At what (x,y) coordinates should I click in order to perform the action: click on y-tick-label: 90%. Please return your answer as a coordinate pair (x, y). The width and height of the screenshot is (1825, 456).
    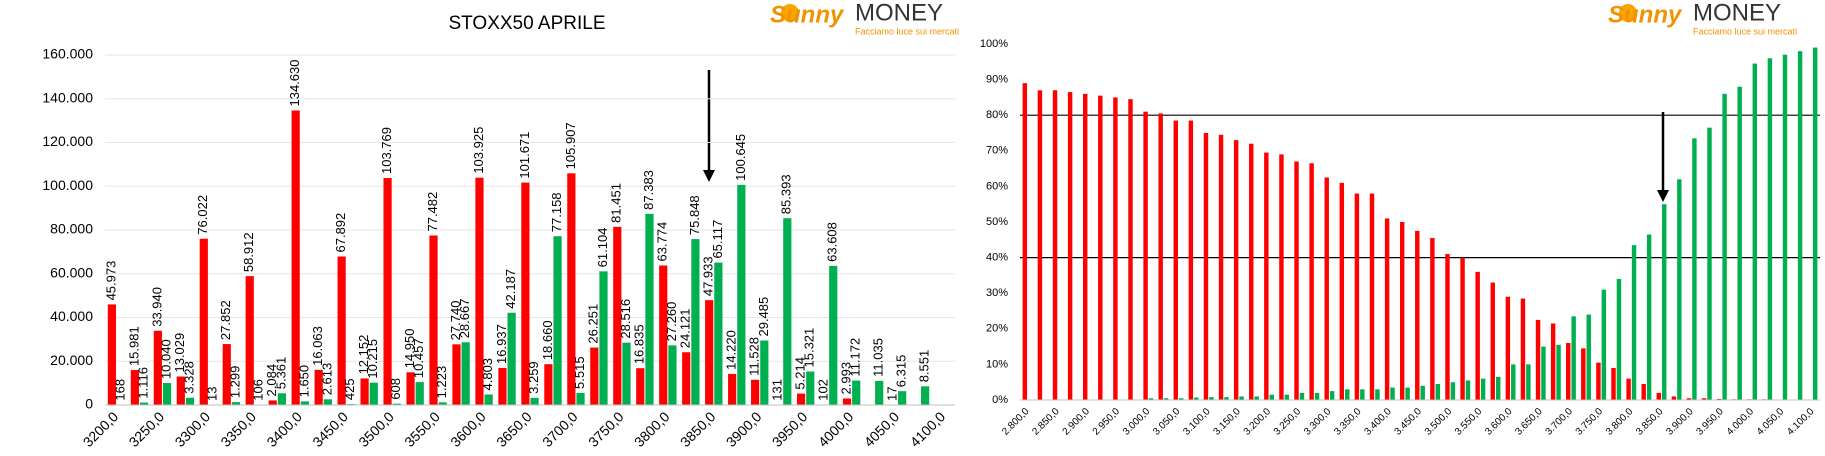
    Looking at the image, I should click on (997, 80).